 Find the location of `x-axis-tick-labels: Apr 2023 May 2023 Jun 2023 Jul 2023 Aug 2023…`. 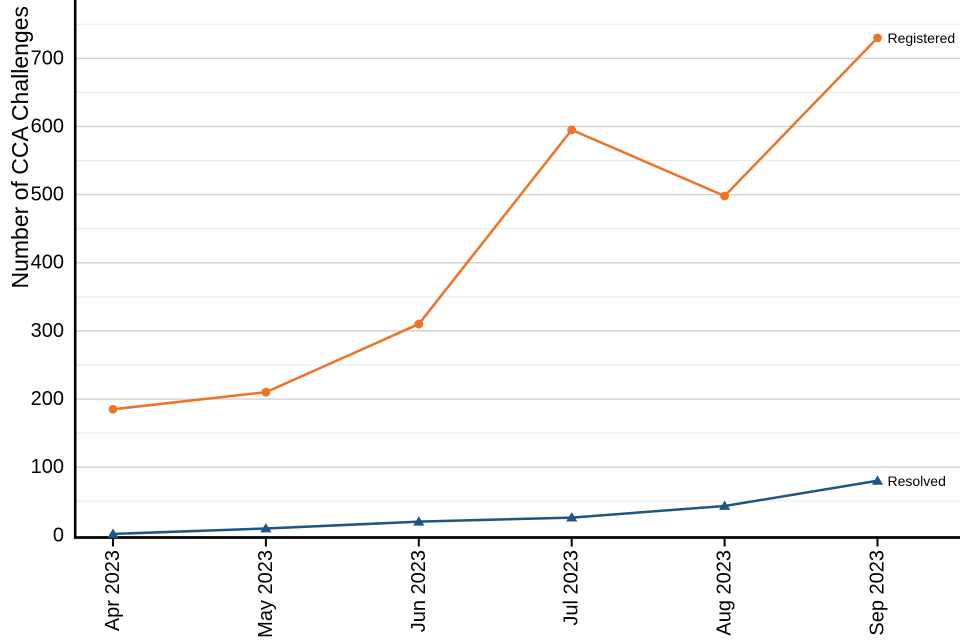

x-axis-tick-labels: Apr 2023 May 2023 Jun 2023 Jul 2023 Aug 2023… is located at coordinates (495, 594).